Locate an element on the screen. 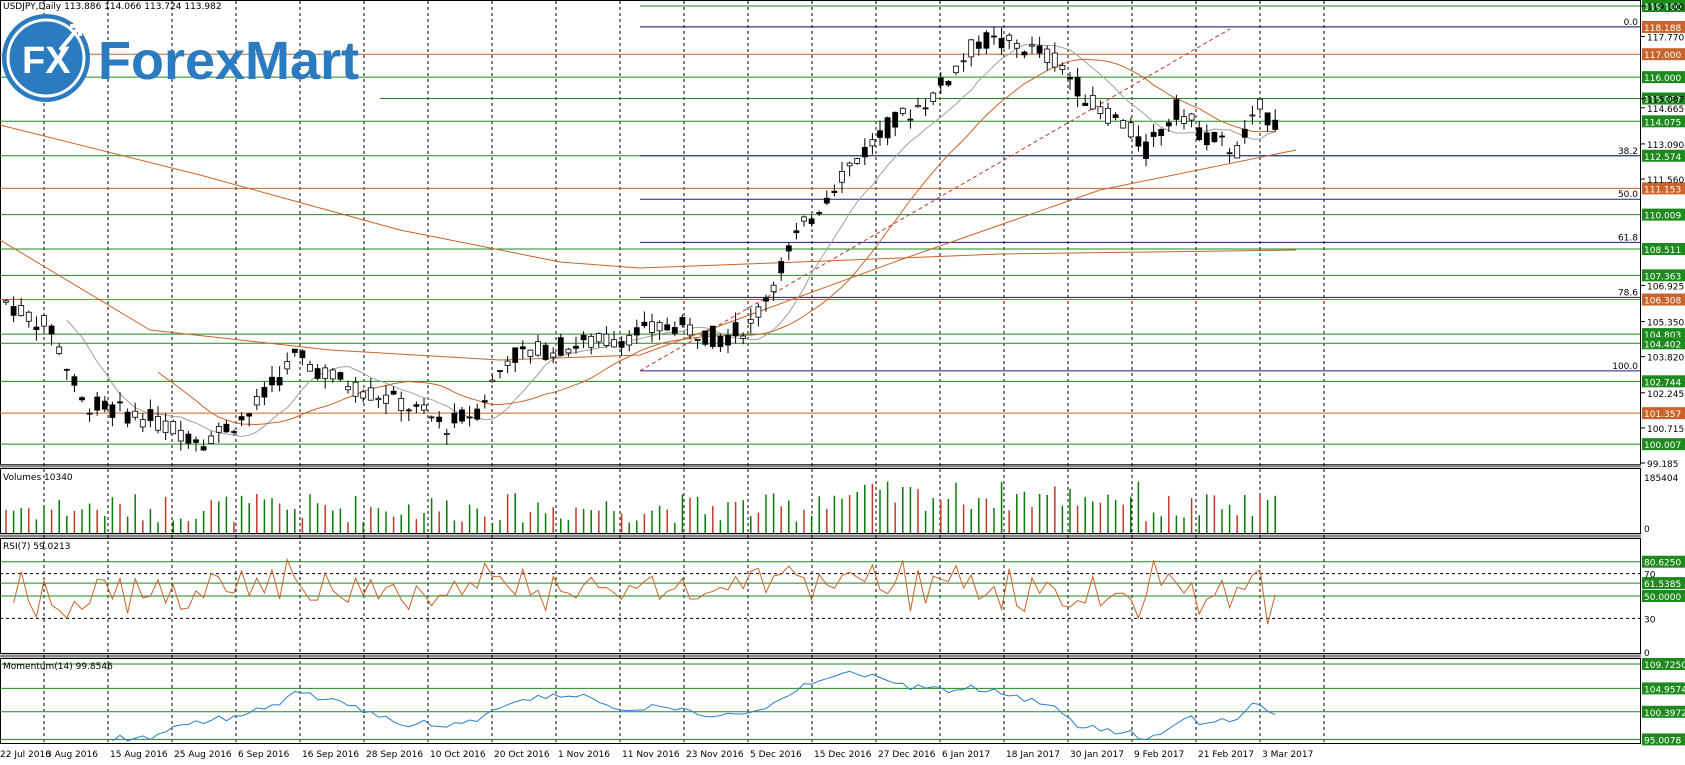 The image size is (1685, 765). rsi-level-label: 61.5385 is located at coordinates (1662, 585).